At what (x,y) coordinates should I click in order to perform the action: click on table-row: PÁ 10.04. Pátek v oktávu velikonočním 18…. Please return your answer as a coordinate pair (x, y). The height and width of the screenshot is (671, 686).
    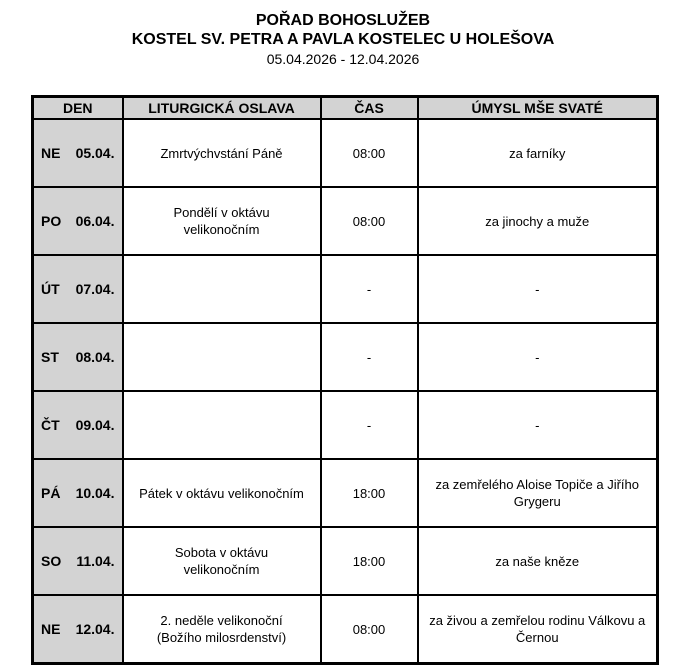
    Looking at the image, I should click on (345, 493).